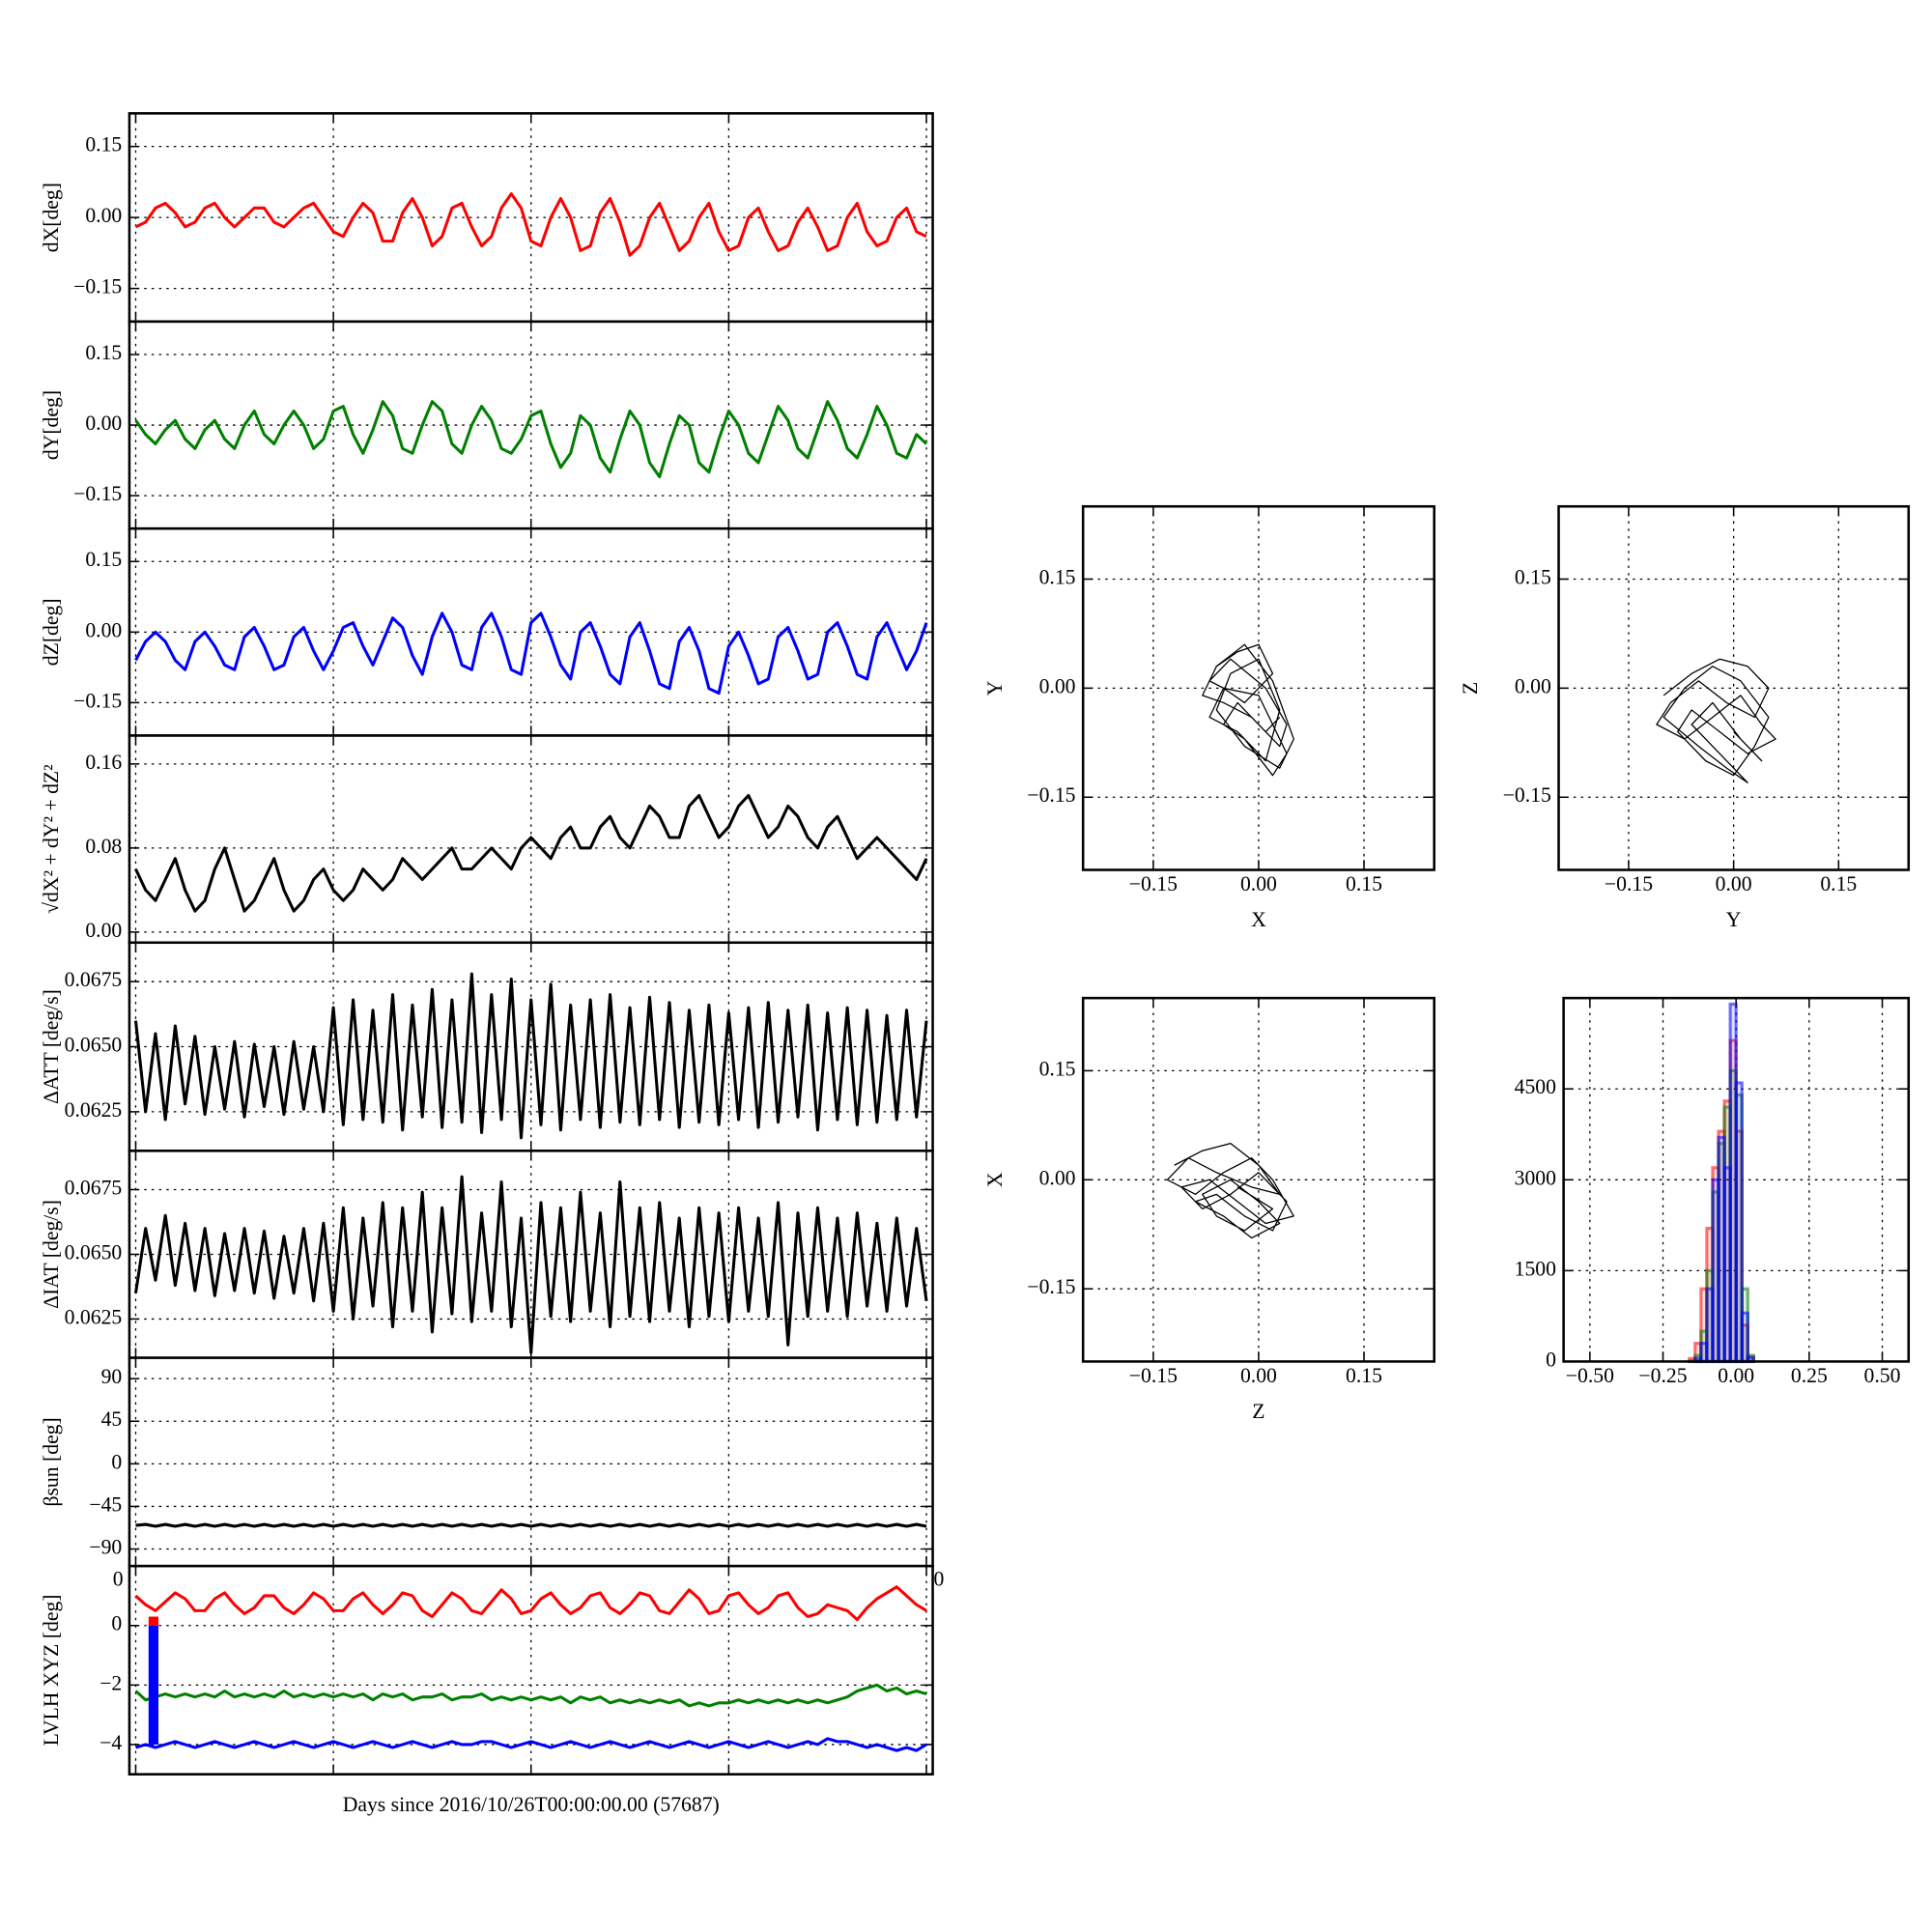 Image resolution: width=1932 pixels, height=1932 pixels. Describe the element at coordinates (103, 846) in the screenshot. I see `y-tick-label: 0.08` at that location.